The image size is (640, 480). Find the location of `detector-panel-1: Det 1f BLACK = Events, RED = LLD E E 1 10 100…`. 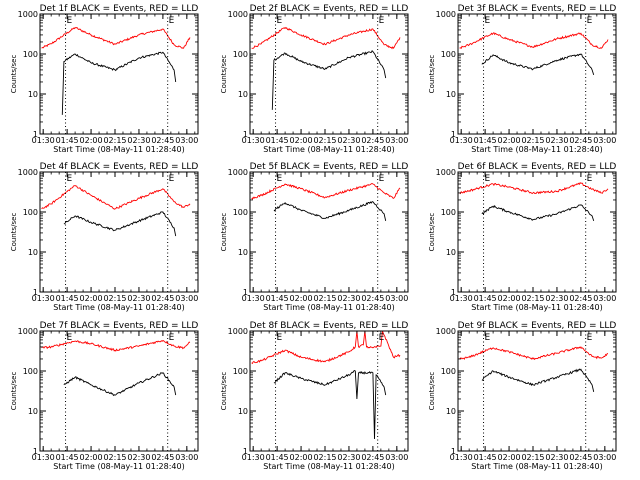

detector-panel-1: Det 1f BLACK = Events, RED = LLD E E 1 10 100… is located at coordinates (104, 79).